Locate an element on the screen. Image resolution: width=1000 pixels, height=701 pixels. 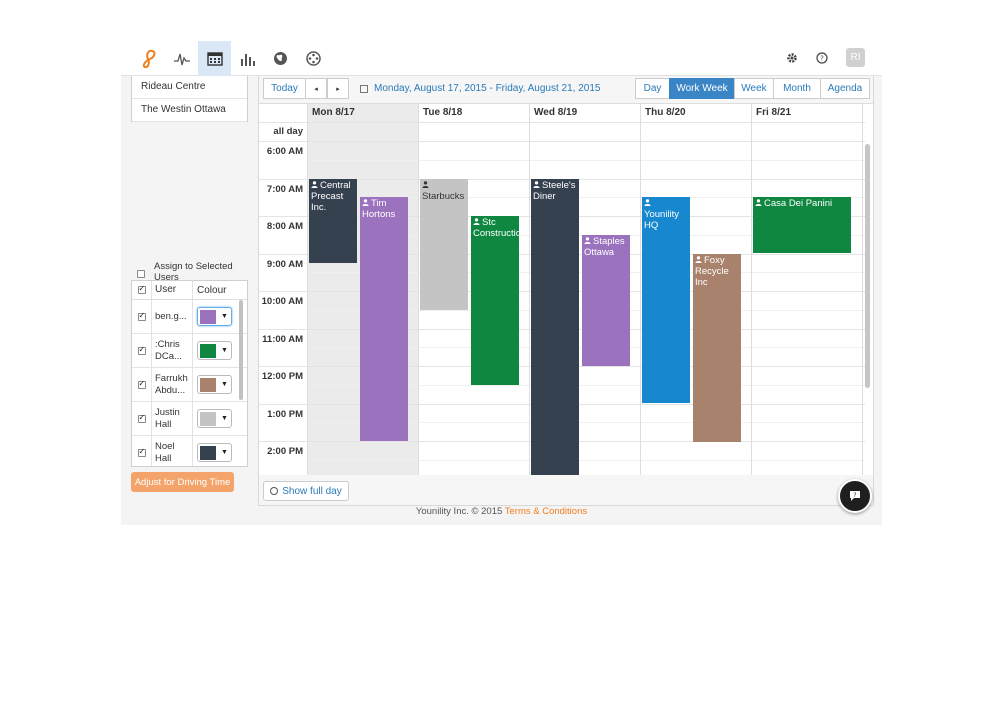
calendar-event: Central Precast Inc. is located at coordinates (333, 221).